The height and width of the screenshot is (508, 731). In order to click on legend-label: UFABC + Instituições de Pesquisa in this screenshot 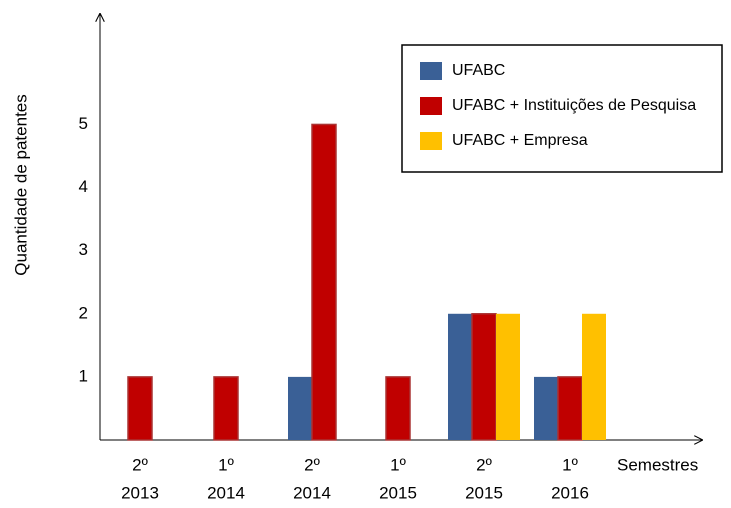, I will do `click(574, 105)`.